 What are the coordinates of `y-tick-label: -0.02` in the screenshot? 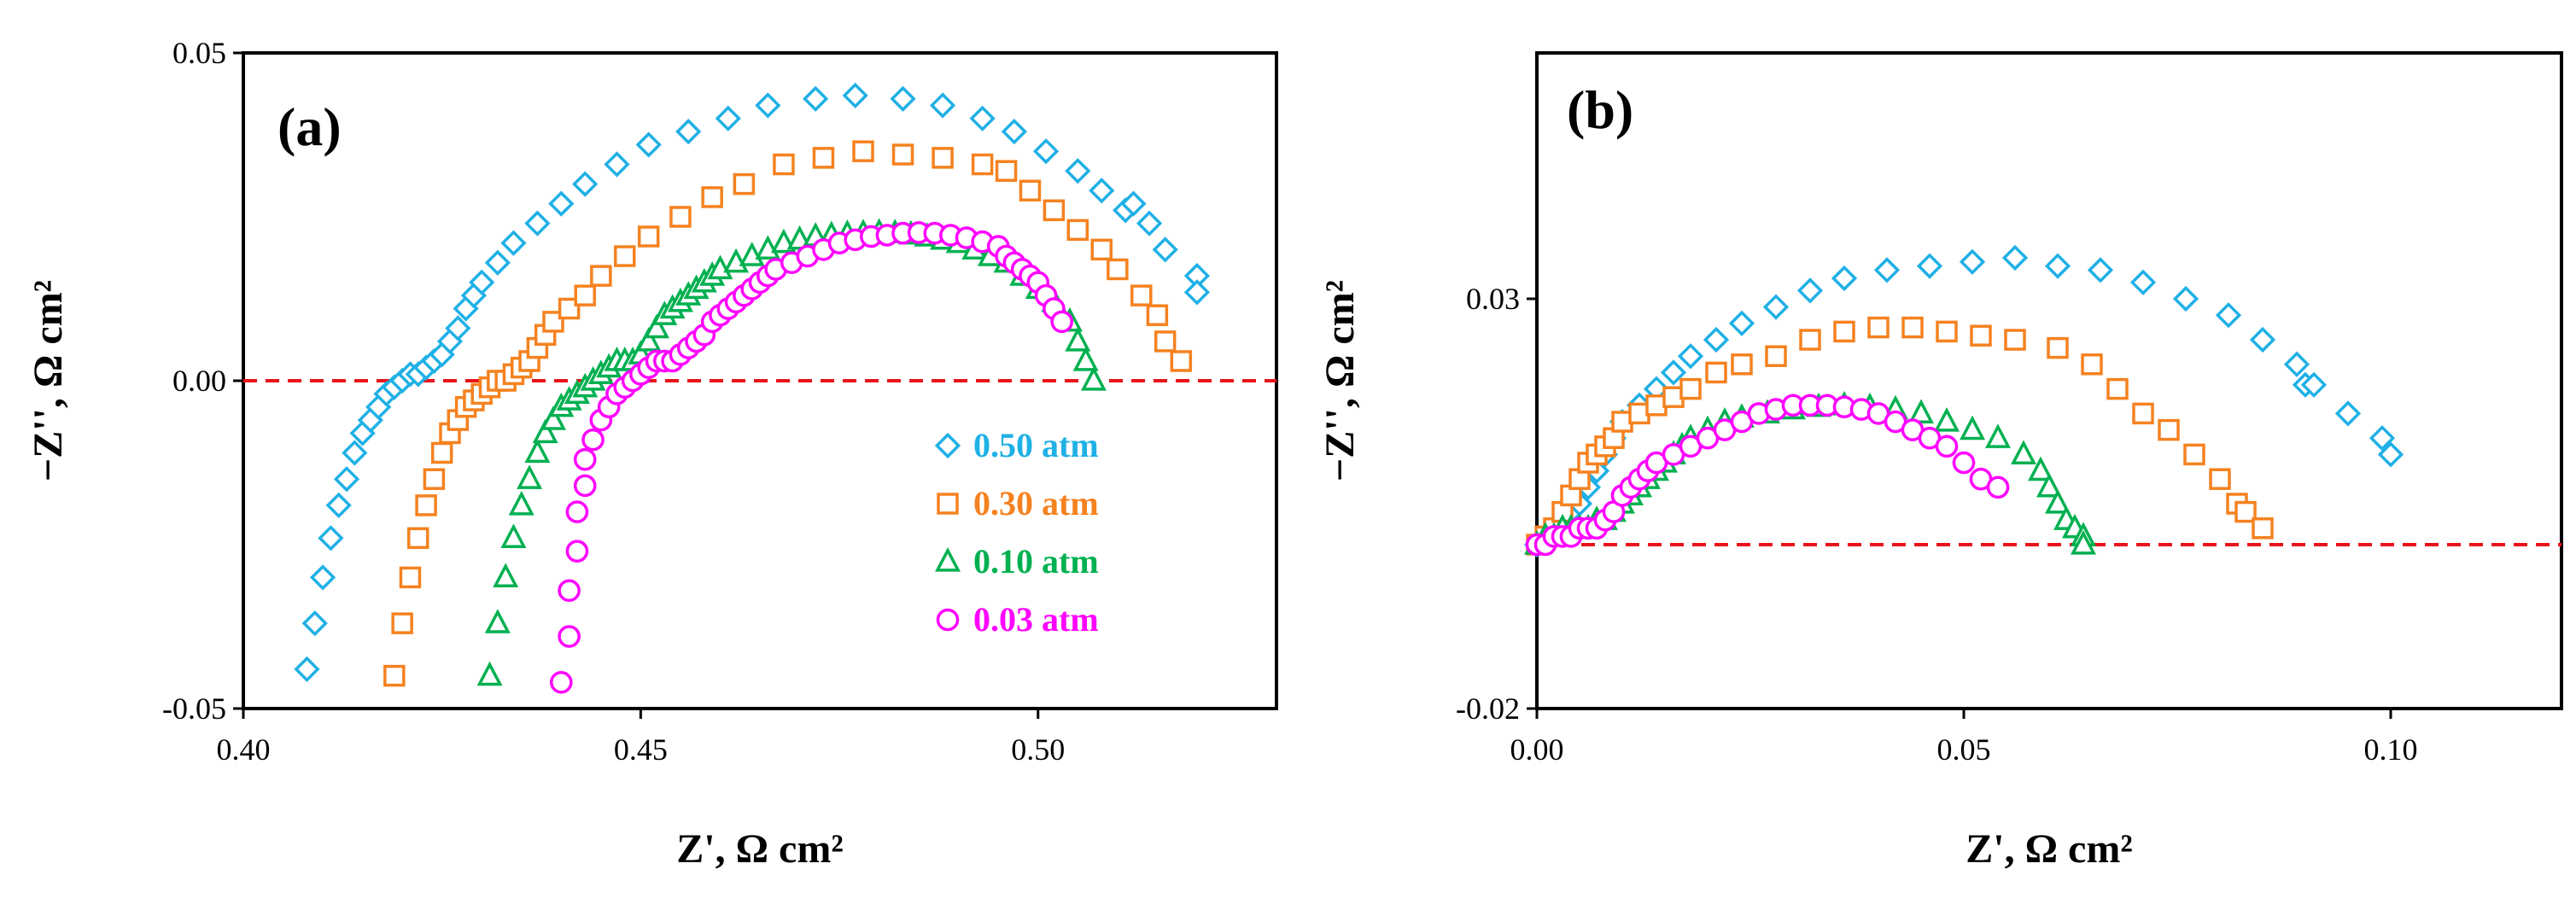 It's located at (1488, 708).